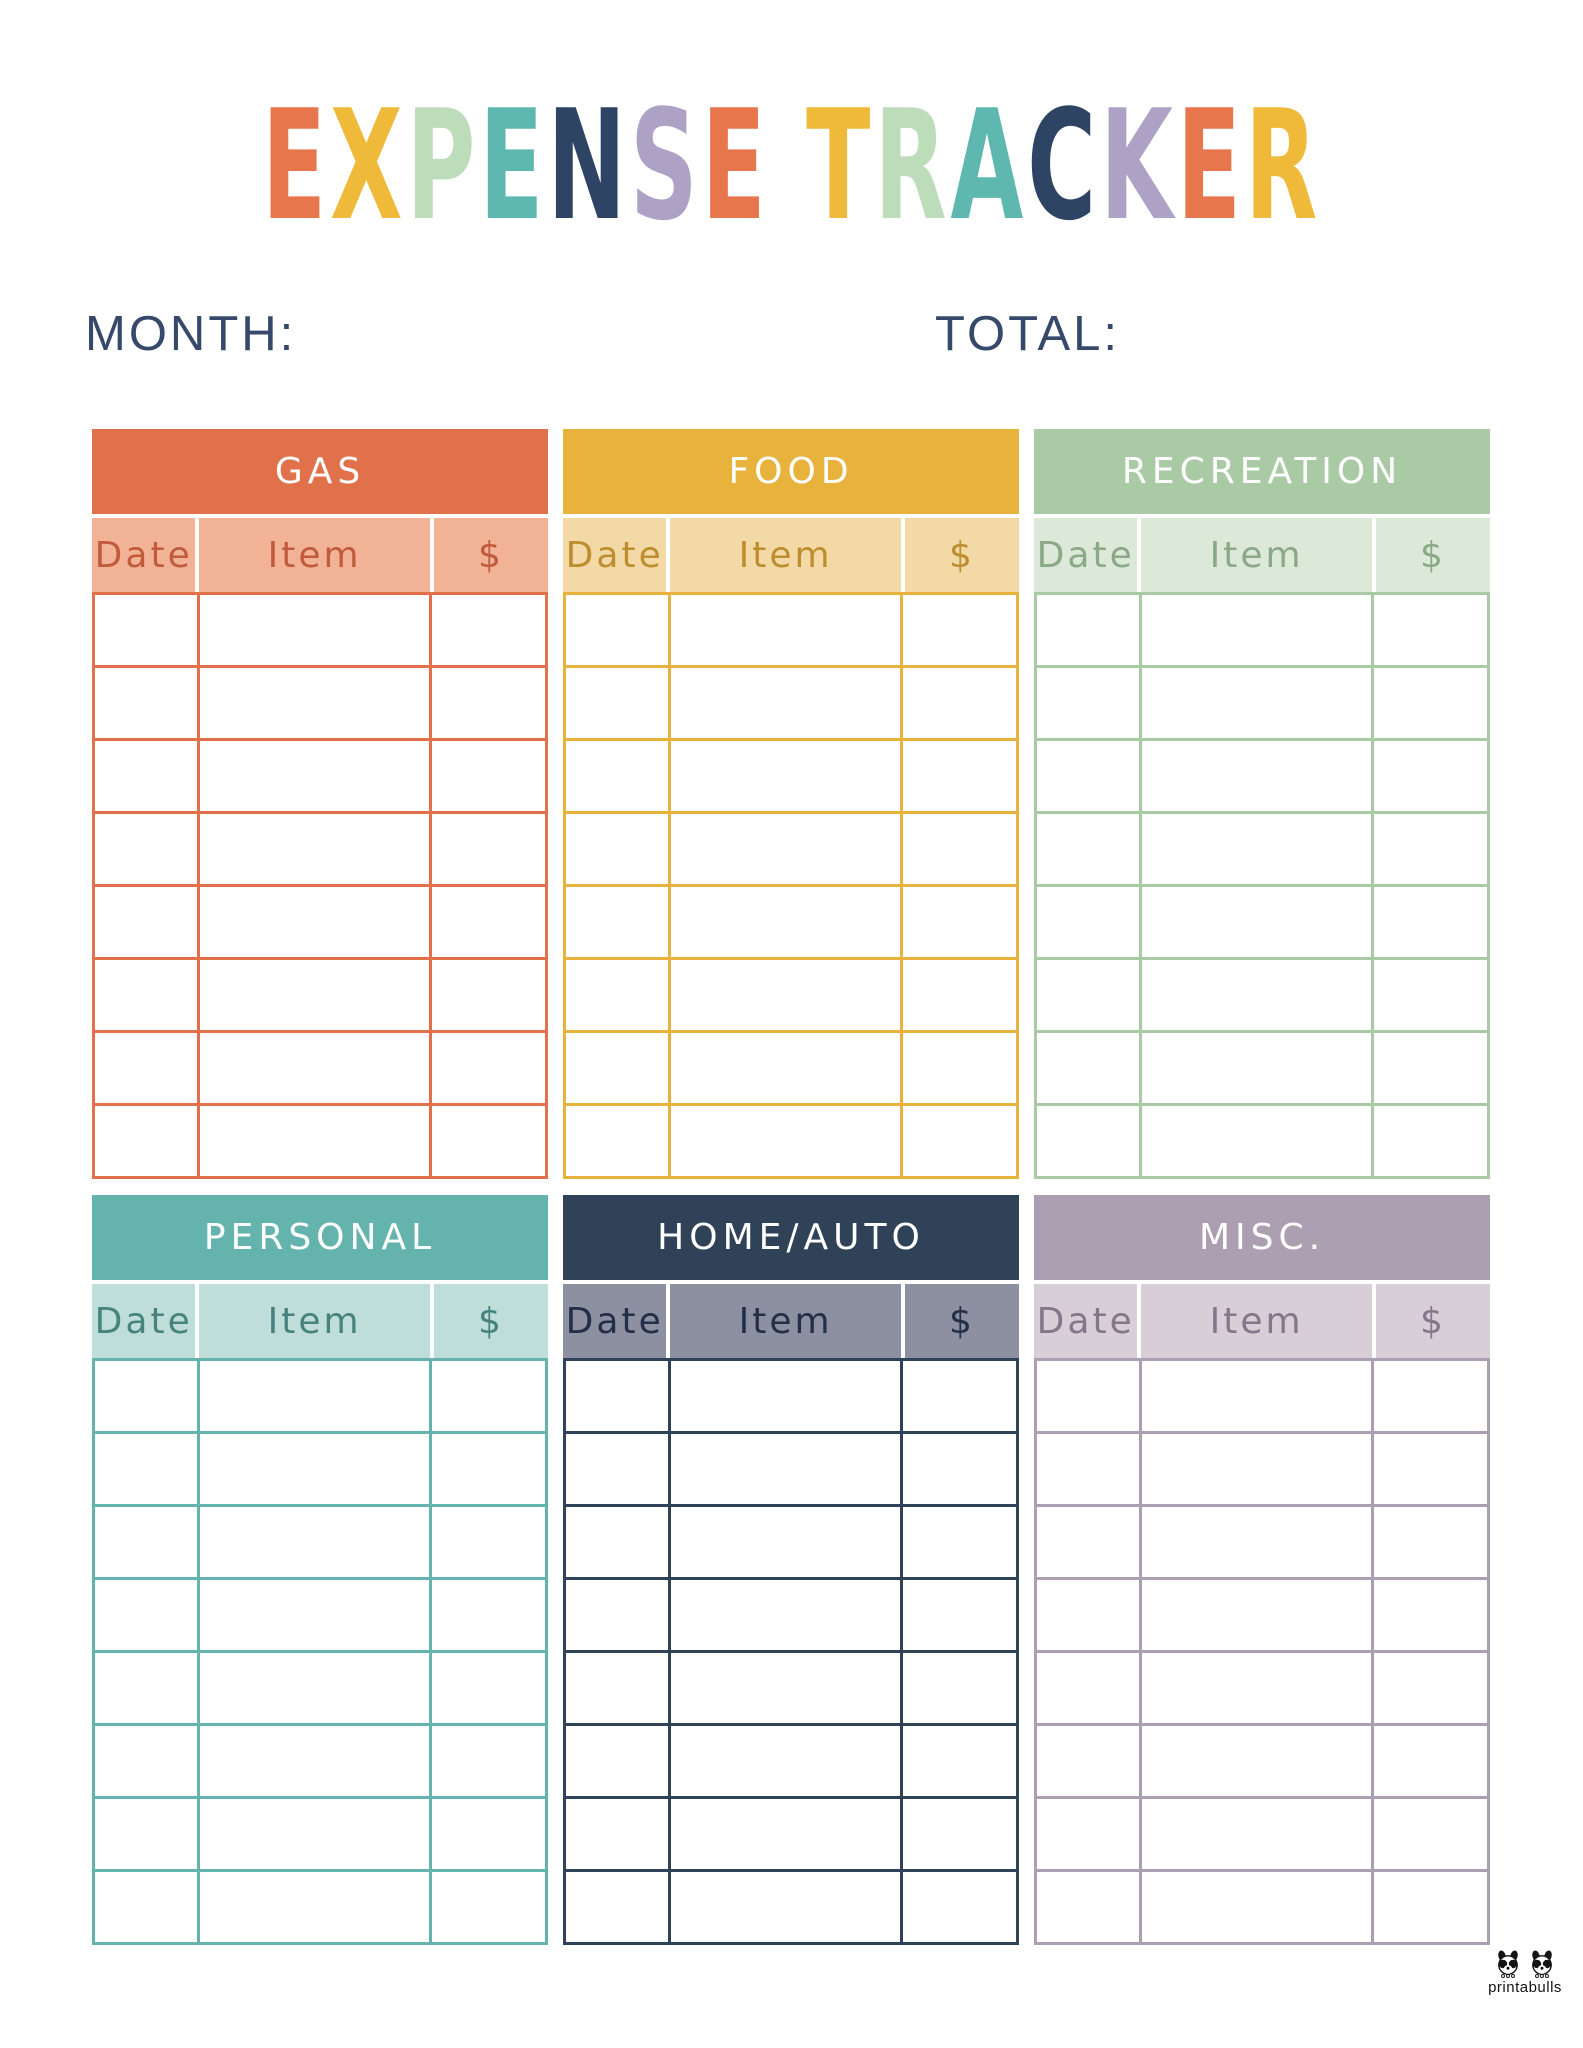 This screenshot has width=1583, height=2048. I want to click on home-auto-row8-item-cell, so click(785, 1907).